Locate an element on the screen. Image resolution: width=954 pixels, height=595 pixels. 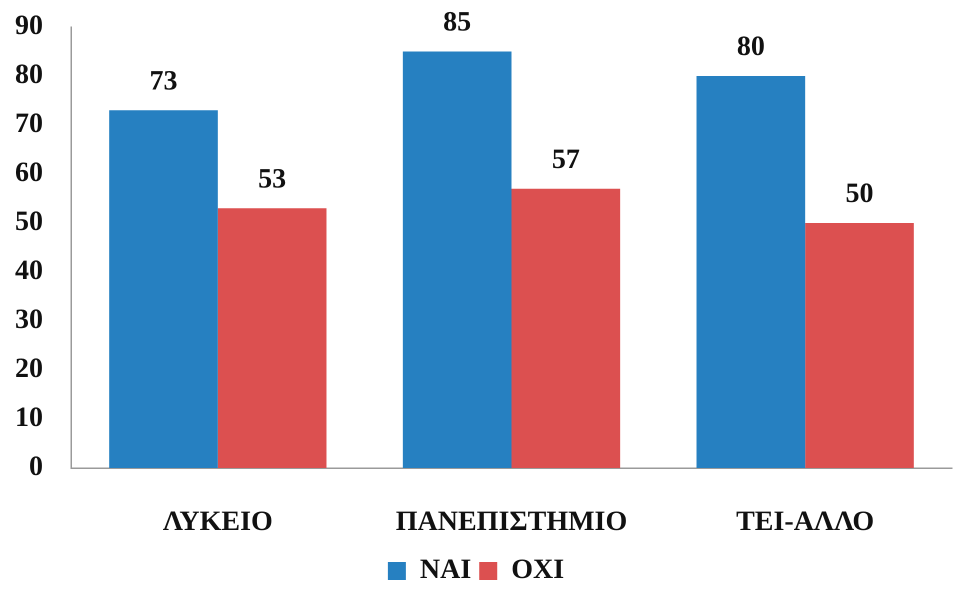
data-label: 73 is located at coordinates (164, 81).